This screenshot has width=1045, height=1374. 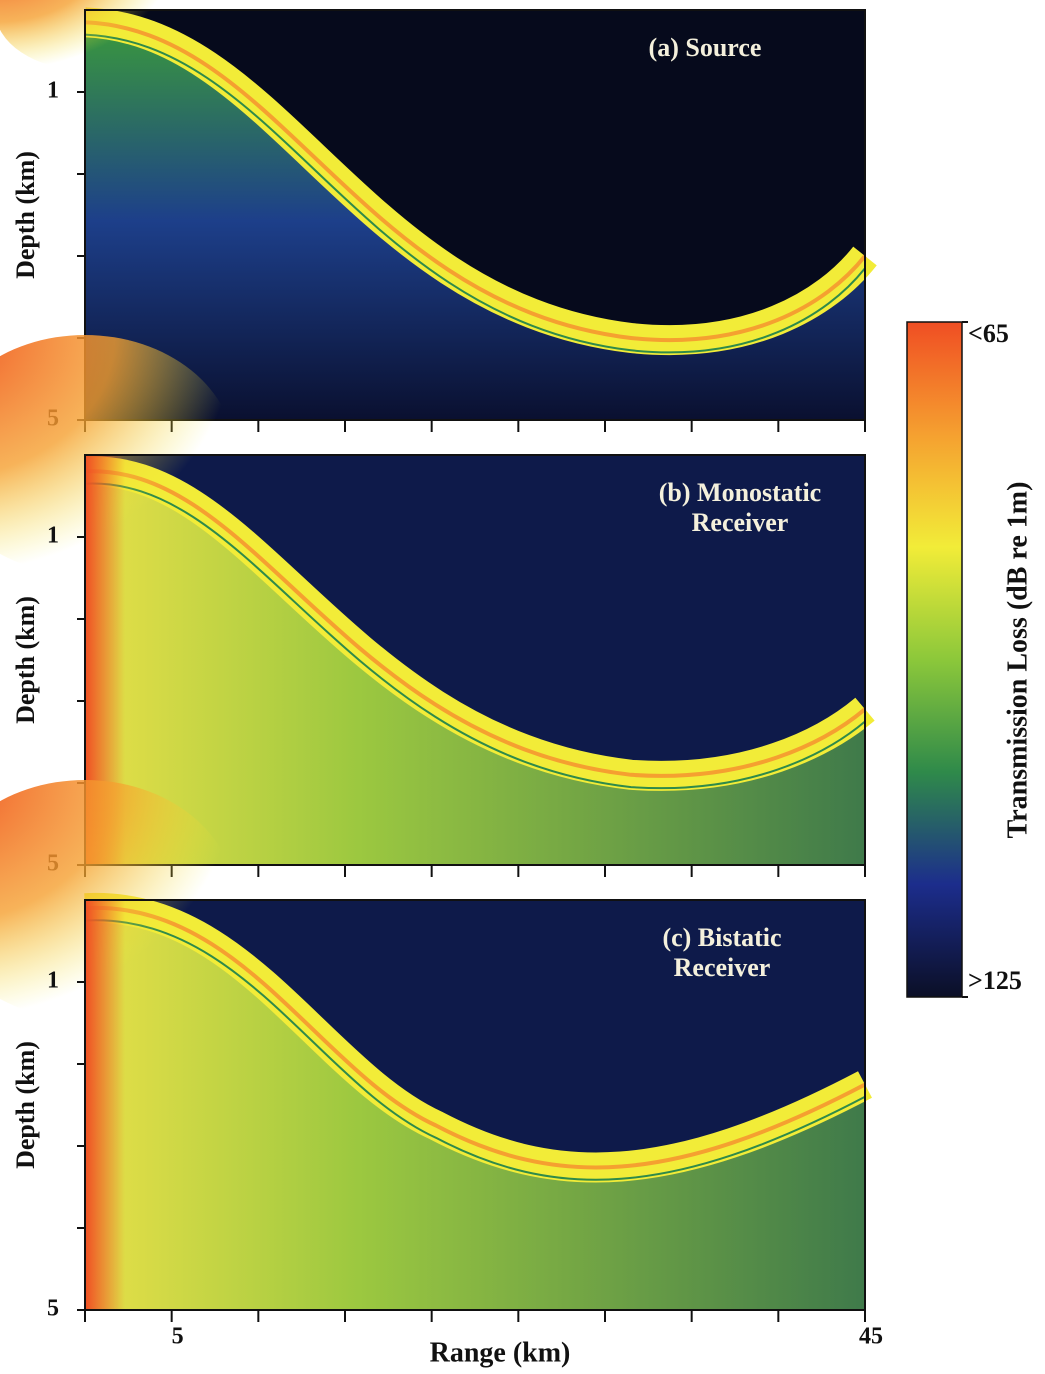 I want to click on colorbar, so click(x=934, y=659).